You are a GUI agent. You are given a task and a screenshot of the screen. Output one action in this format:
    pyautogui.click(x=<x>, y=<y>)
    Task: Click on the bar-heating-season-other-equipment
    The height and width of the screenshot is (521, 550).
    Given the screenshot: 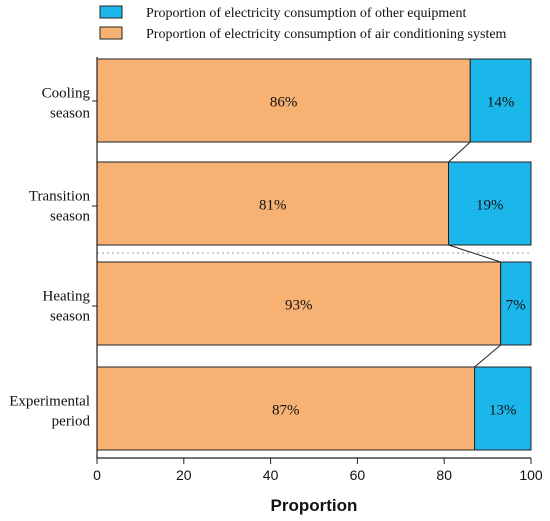 What is the action you would take?
    pyautogui.click(x=516, y=303)
    